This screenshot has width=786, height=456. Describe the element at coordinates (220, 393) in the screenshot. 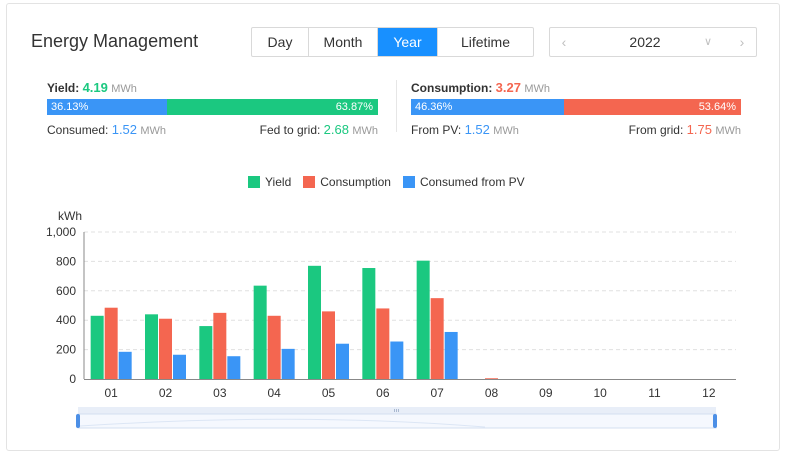

I see `x-tick-label: 03` at that location.